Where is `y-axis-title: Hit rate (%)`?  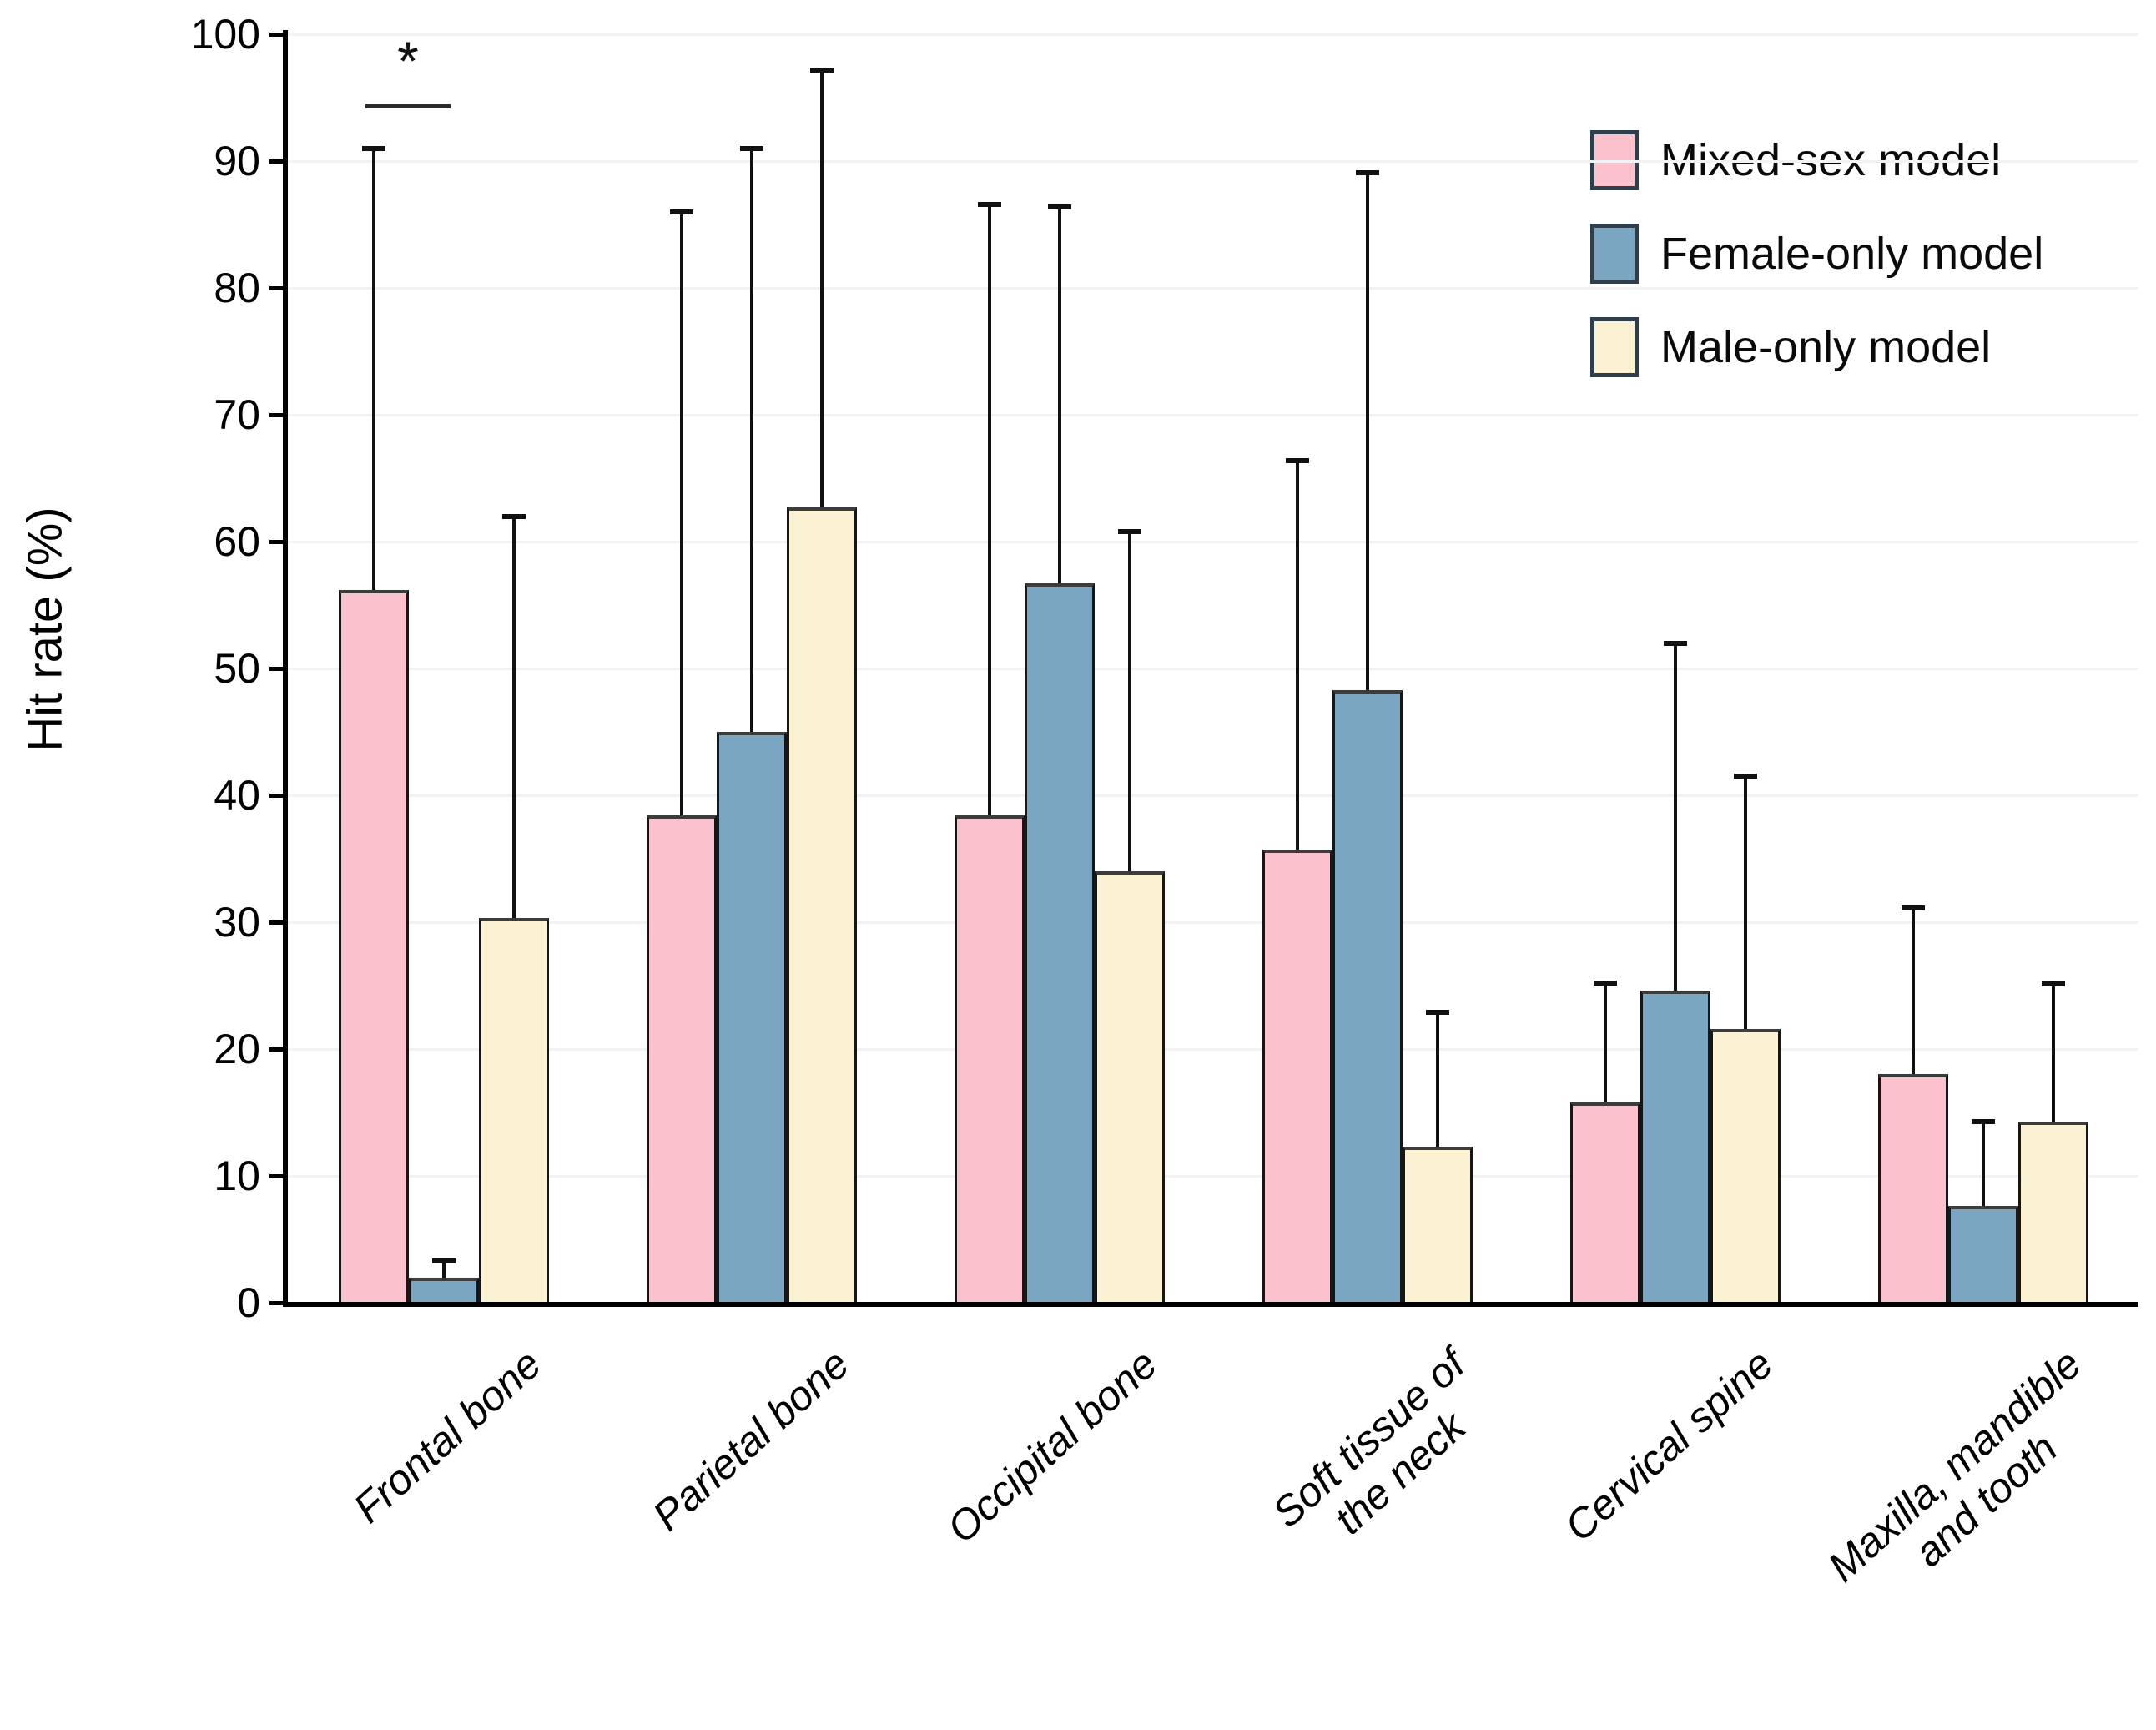
y-axis-title: Hit rate (%) is located at coordinates (45, 630).